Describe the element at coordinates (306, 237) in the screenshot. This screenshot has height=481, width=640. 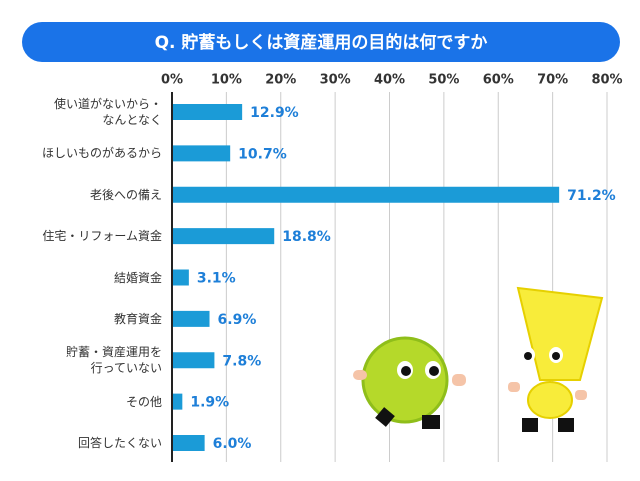
I see `value-label: 18.8%` at that location.